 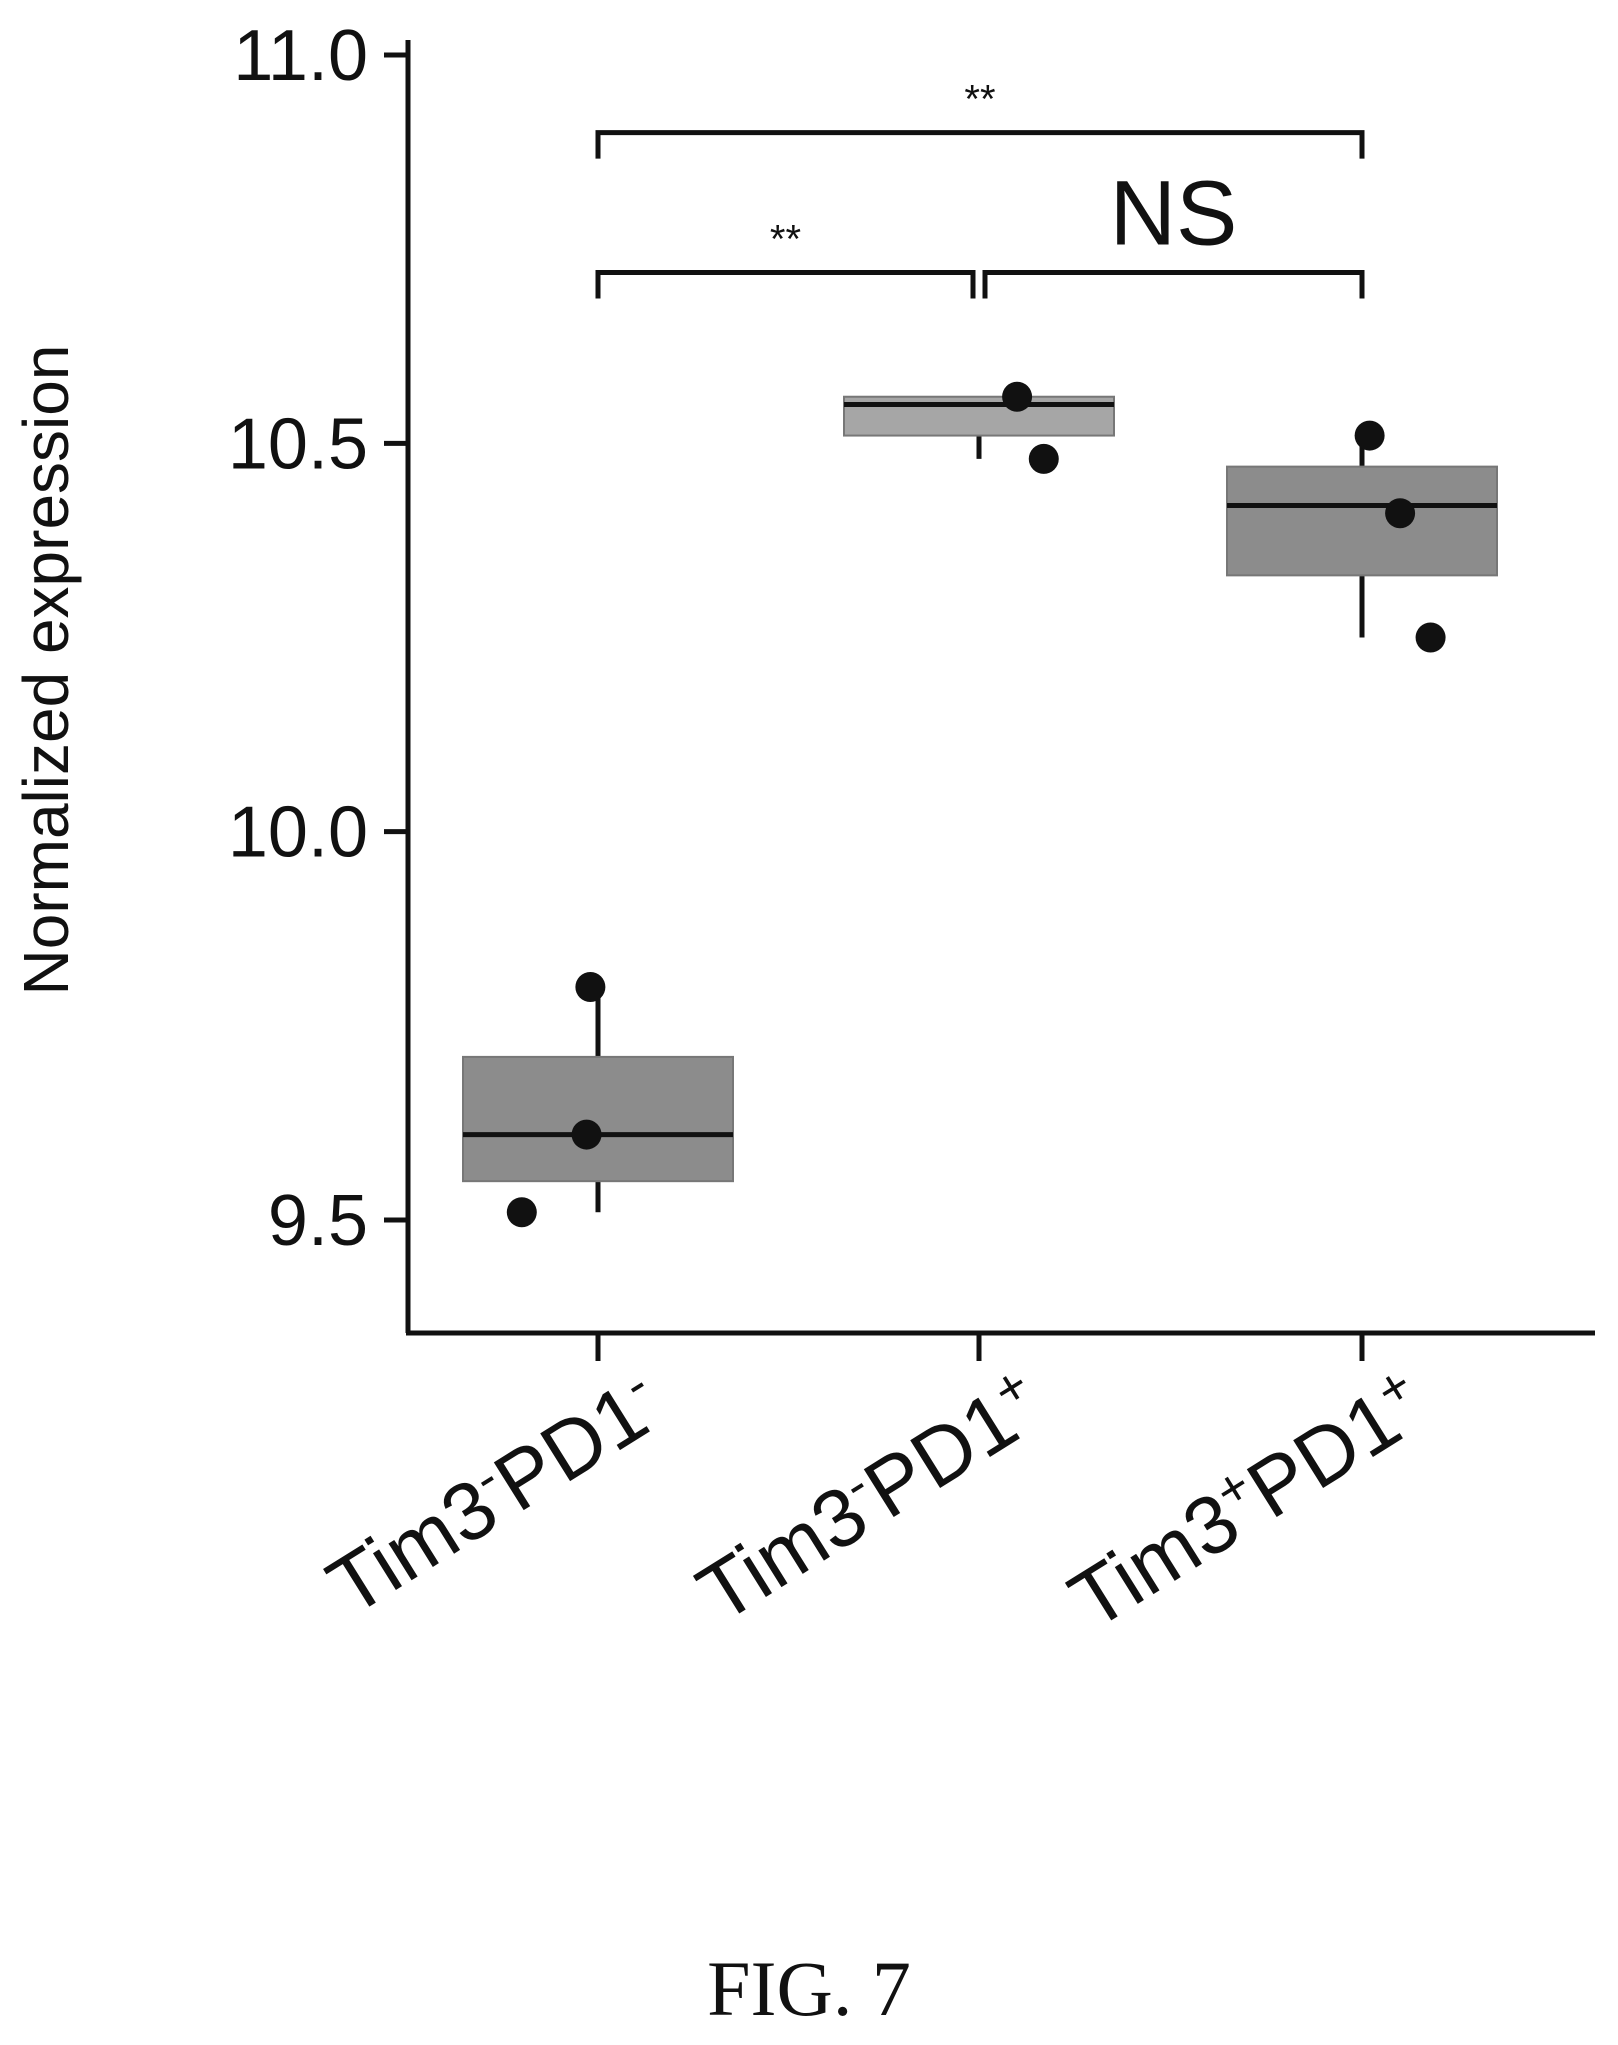 I want to click on significance-brackets: ** ** NS, so click(x=980, y=188).